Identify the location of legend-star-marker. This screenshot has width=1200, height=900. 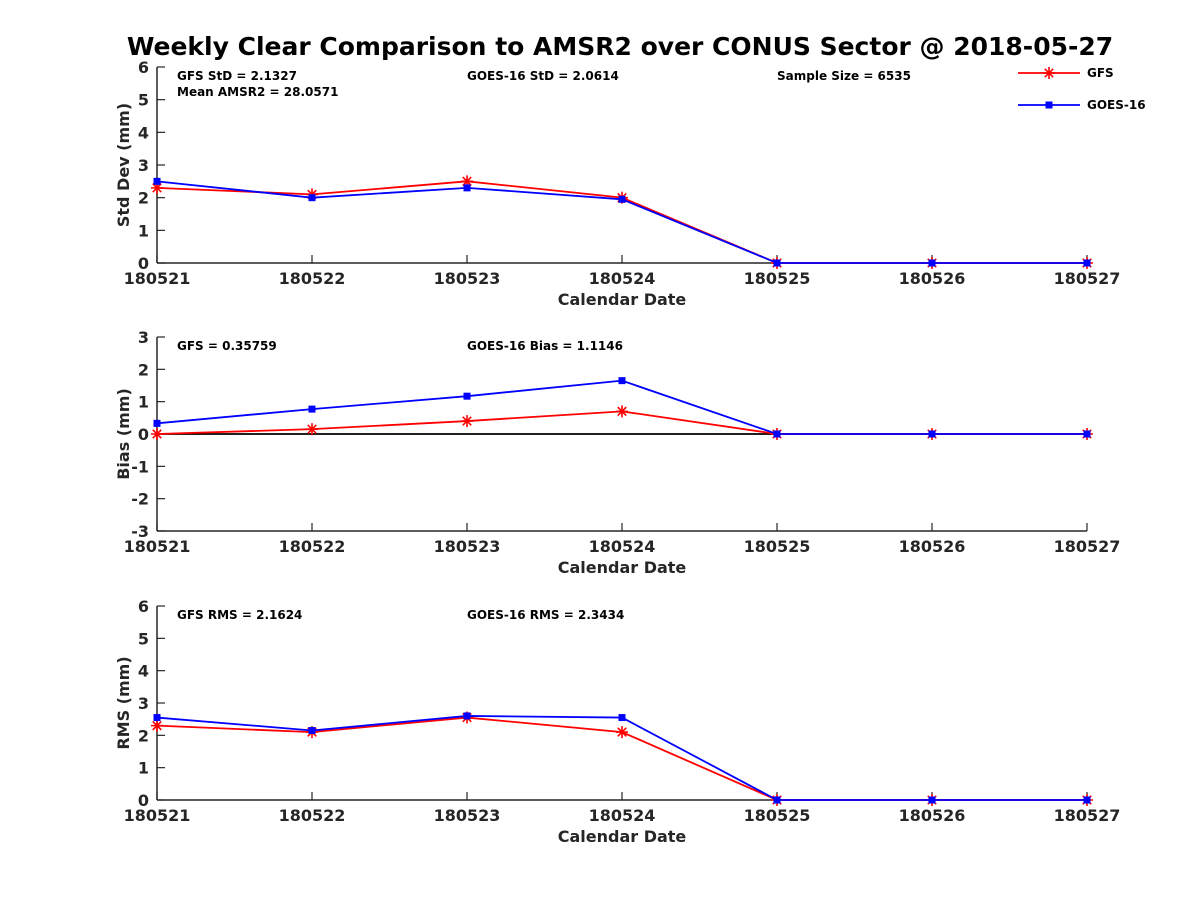
(1049, 73).